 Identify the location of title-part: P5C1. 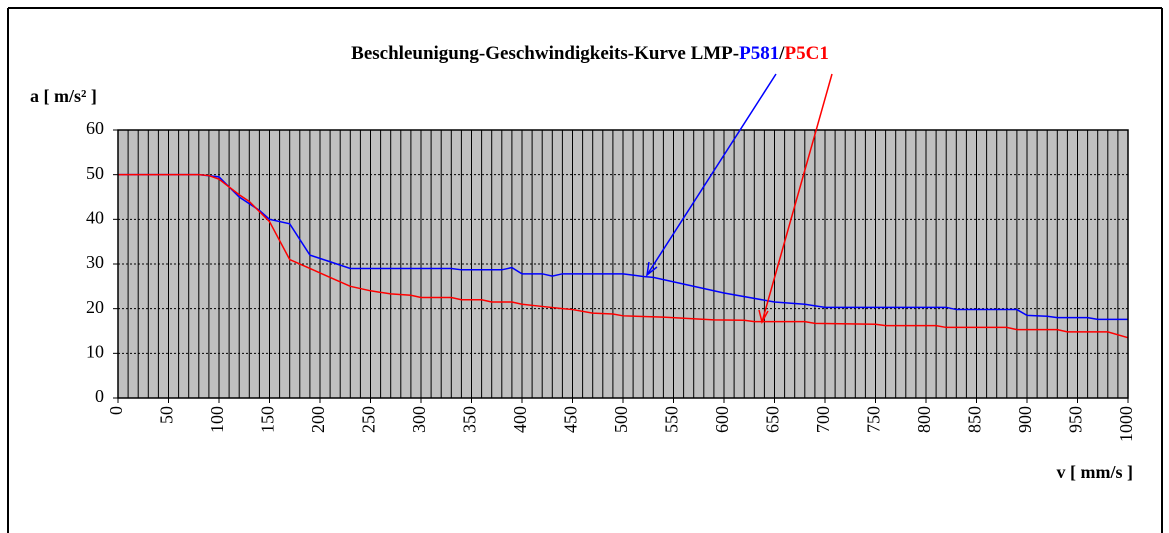
(807, 53).